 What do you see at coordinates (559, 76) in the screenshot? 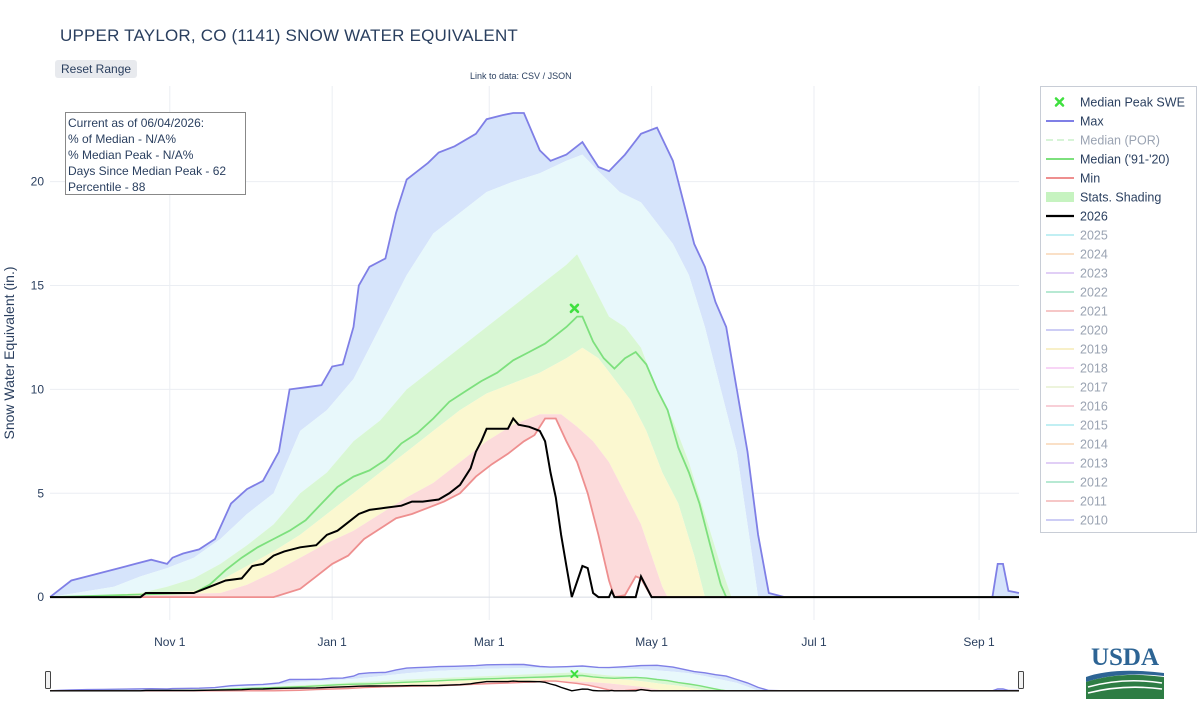
I see `json-link: JSON` at bounding box center [559, 76].